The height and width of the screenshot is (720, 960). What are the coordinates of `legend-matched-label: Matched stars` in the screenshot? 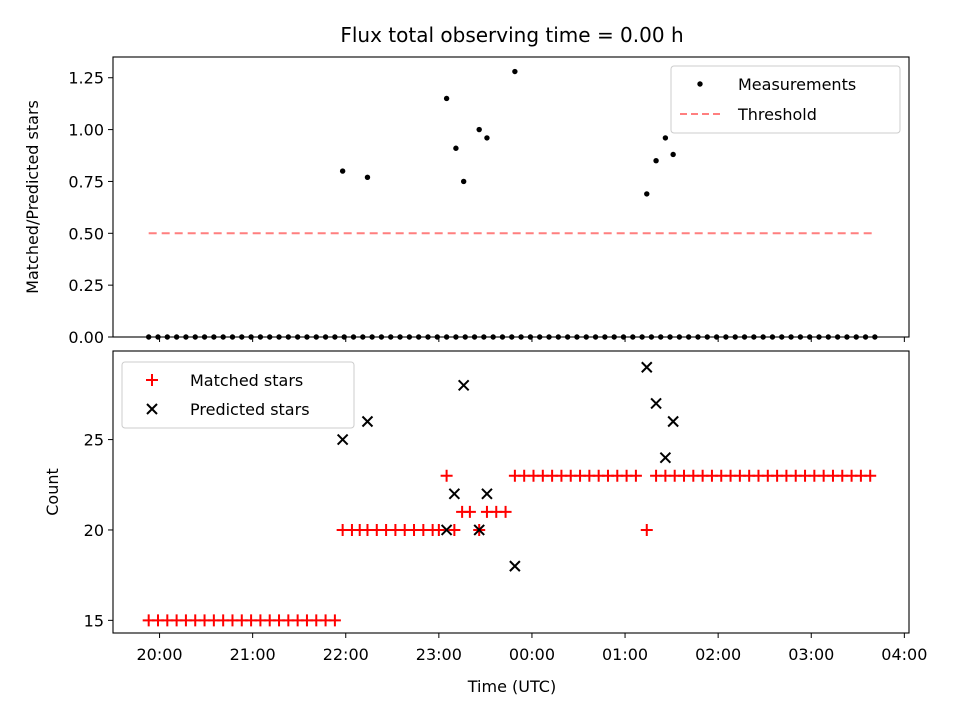 It's located at (246, 380).